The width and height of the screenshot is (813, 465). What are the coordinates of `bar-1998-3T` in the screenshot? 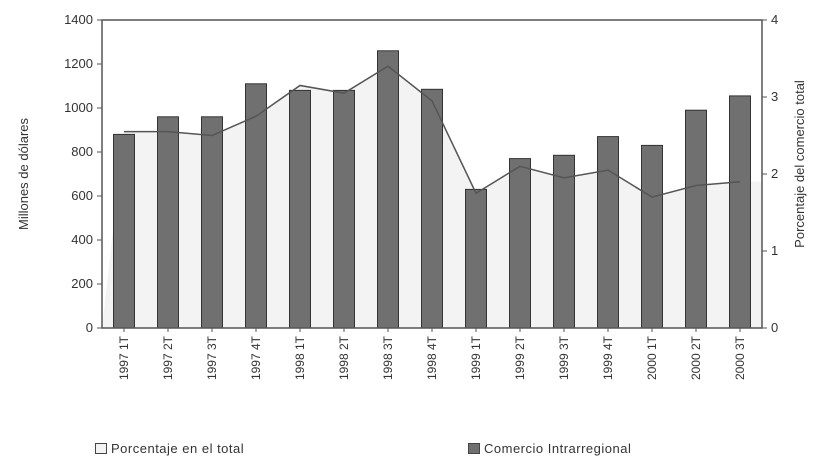 It's located at (388, 189).